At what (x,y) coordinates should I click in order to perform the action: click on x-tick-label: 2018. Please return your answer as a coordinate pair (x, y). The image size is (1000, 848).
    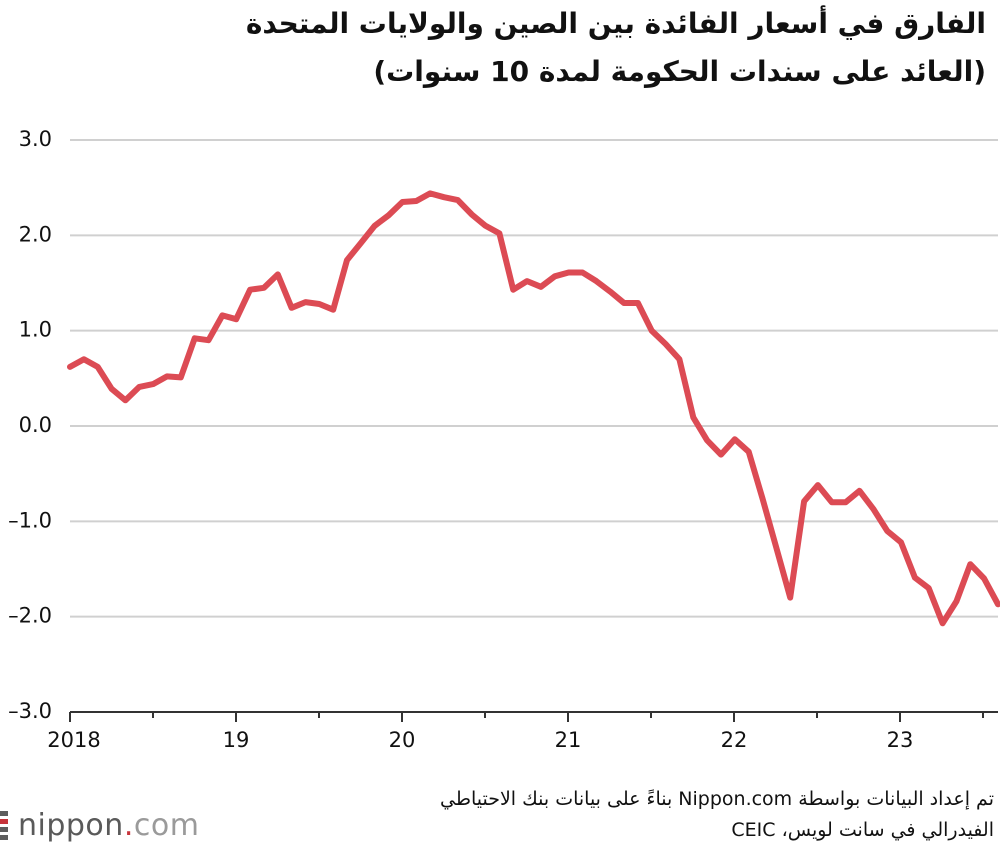
    Looking at the image, I should click on (73, 740).